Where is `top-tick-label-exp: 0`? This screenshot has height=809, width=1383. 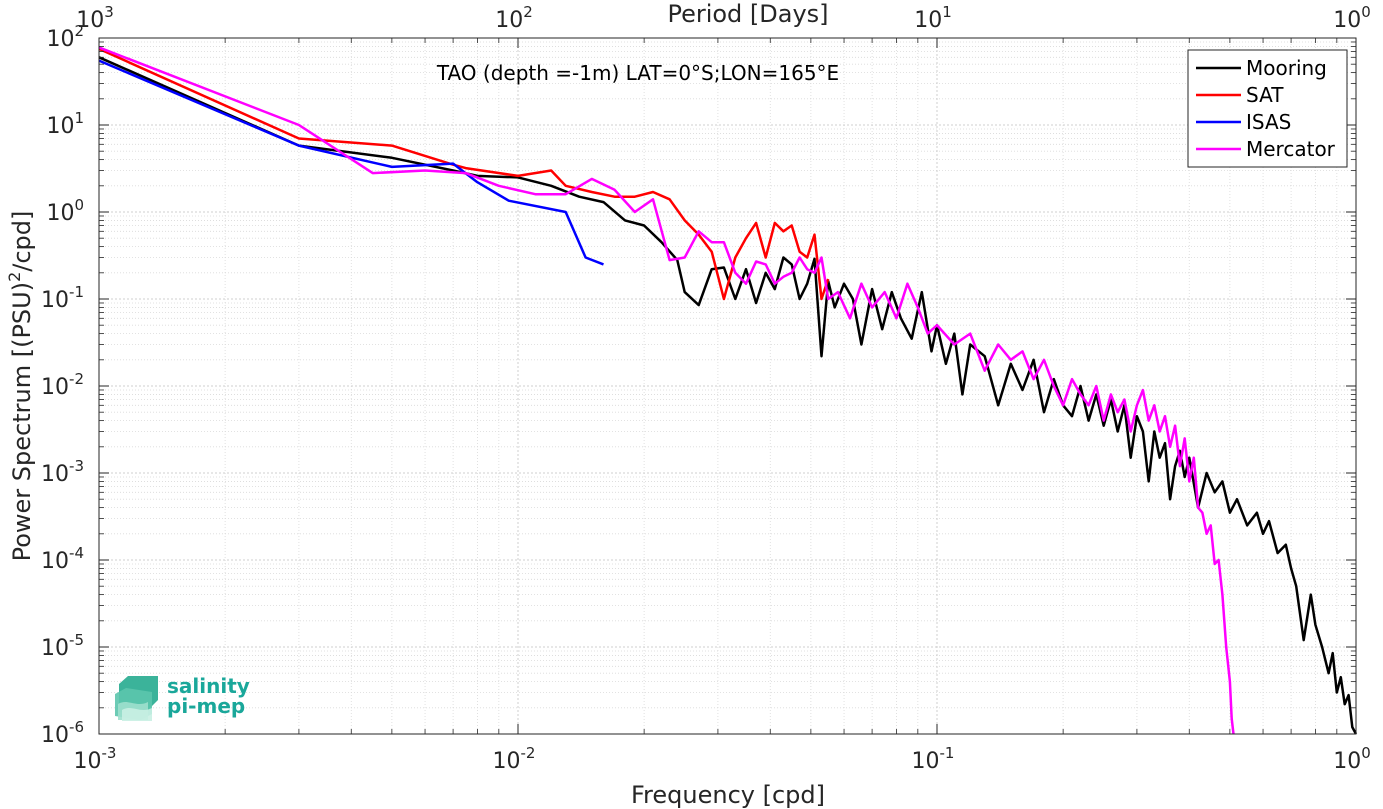
top-tick-label-exp: 0 is located at coordinates (1366, 12).